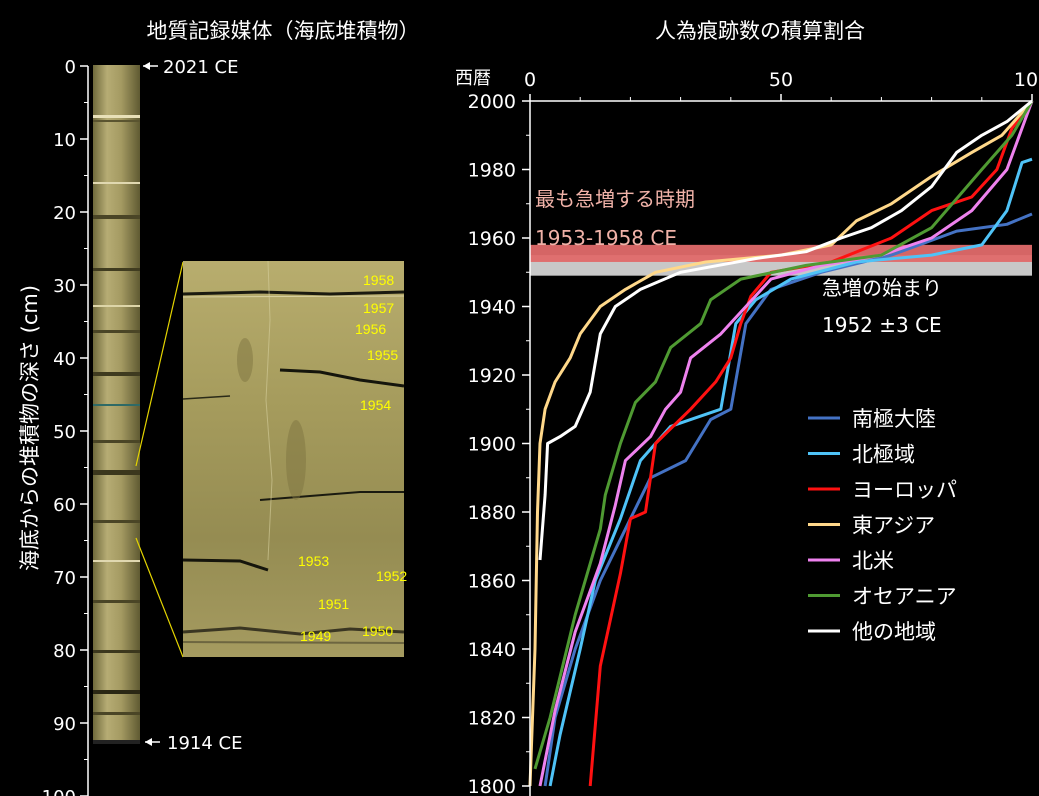 The height and width of the screenshot is (796, 1039). Describe the element at coordinates (781, 80) in the screenshot. I see `x-tick-label: 50` at that location.